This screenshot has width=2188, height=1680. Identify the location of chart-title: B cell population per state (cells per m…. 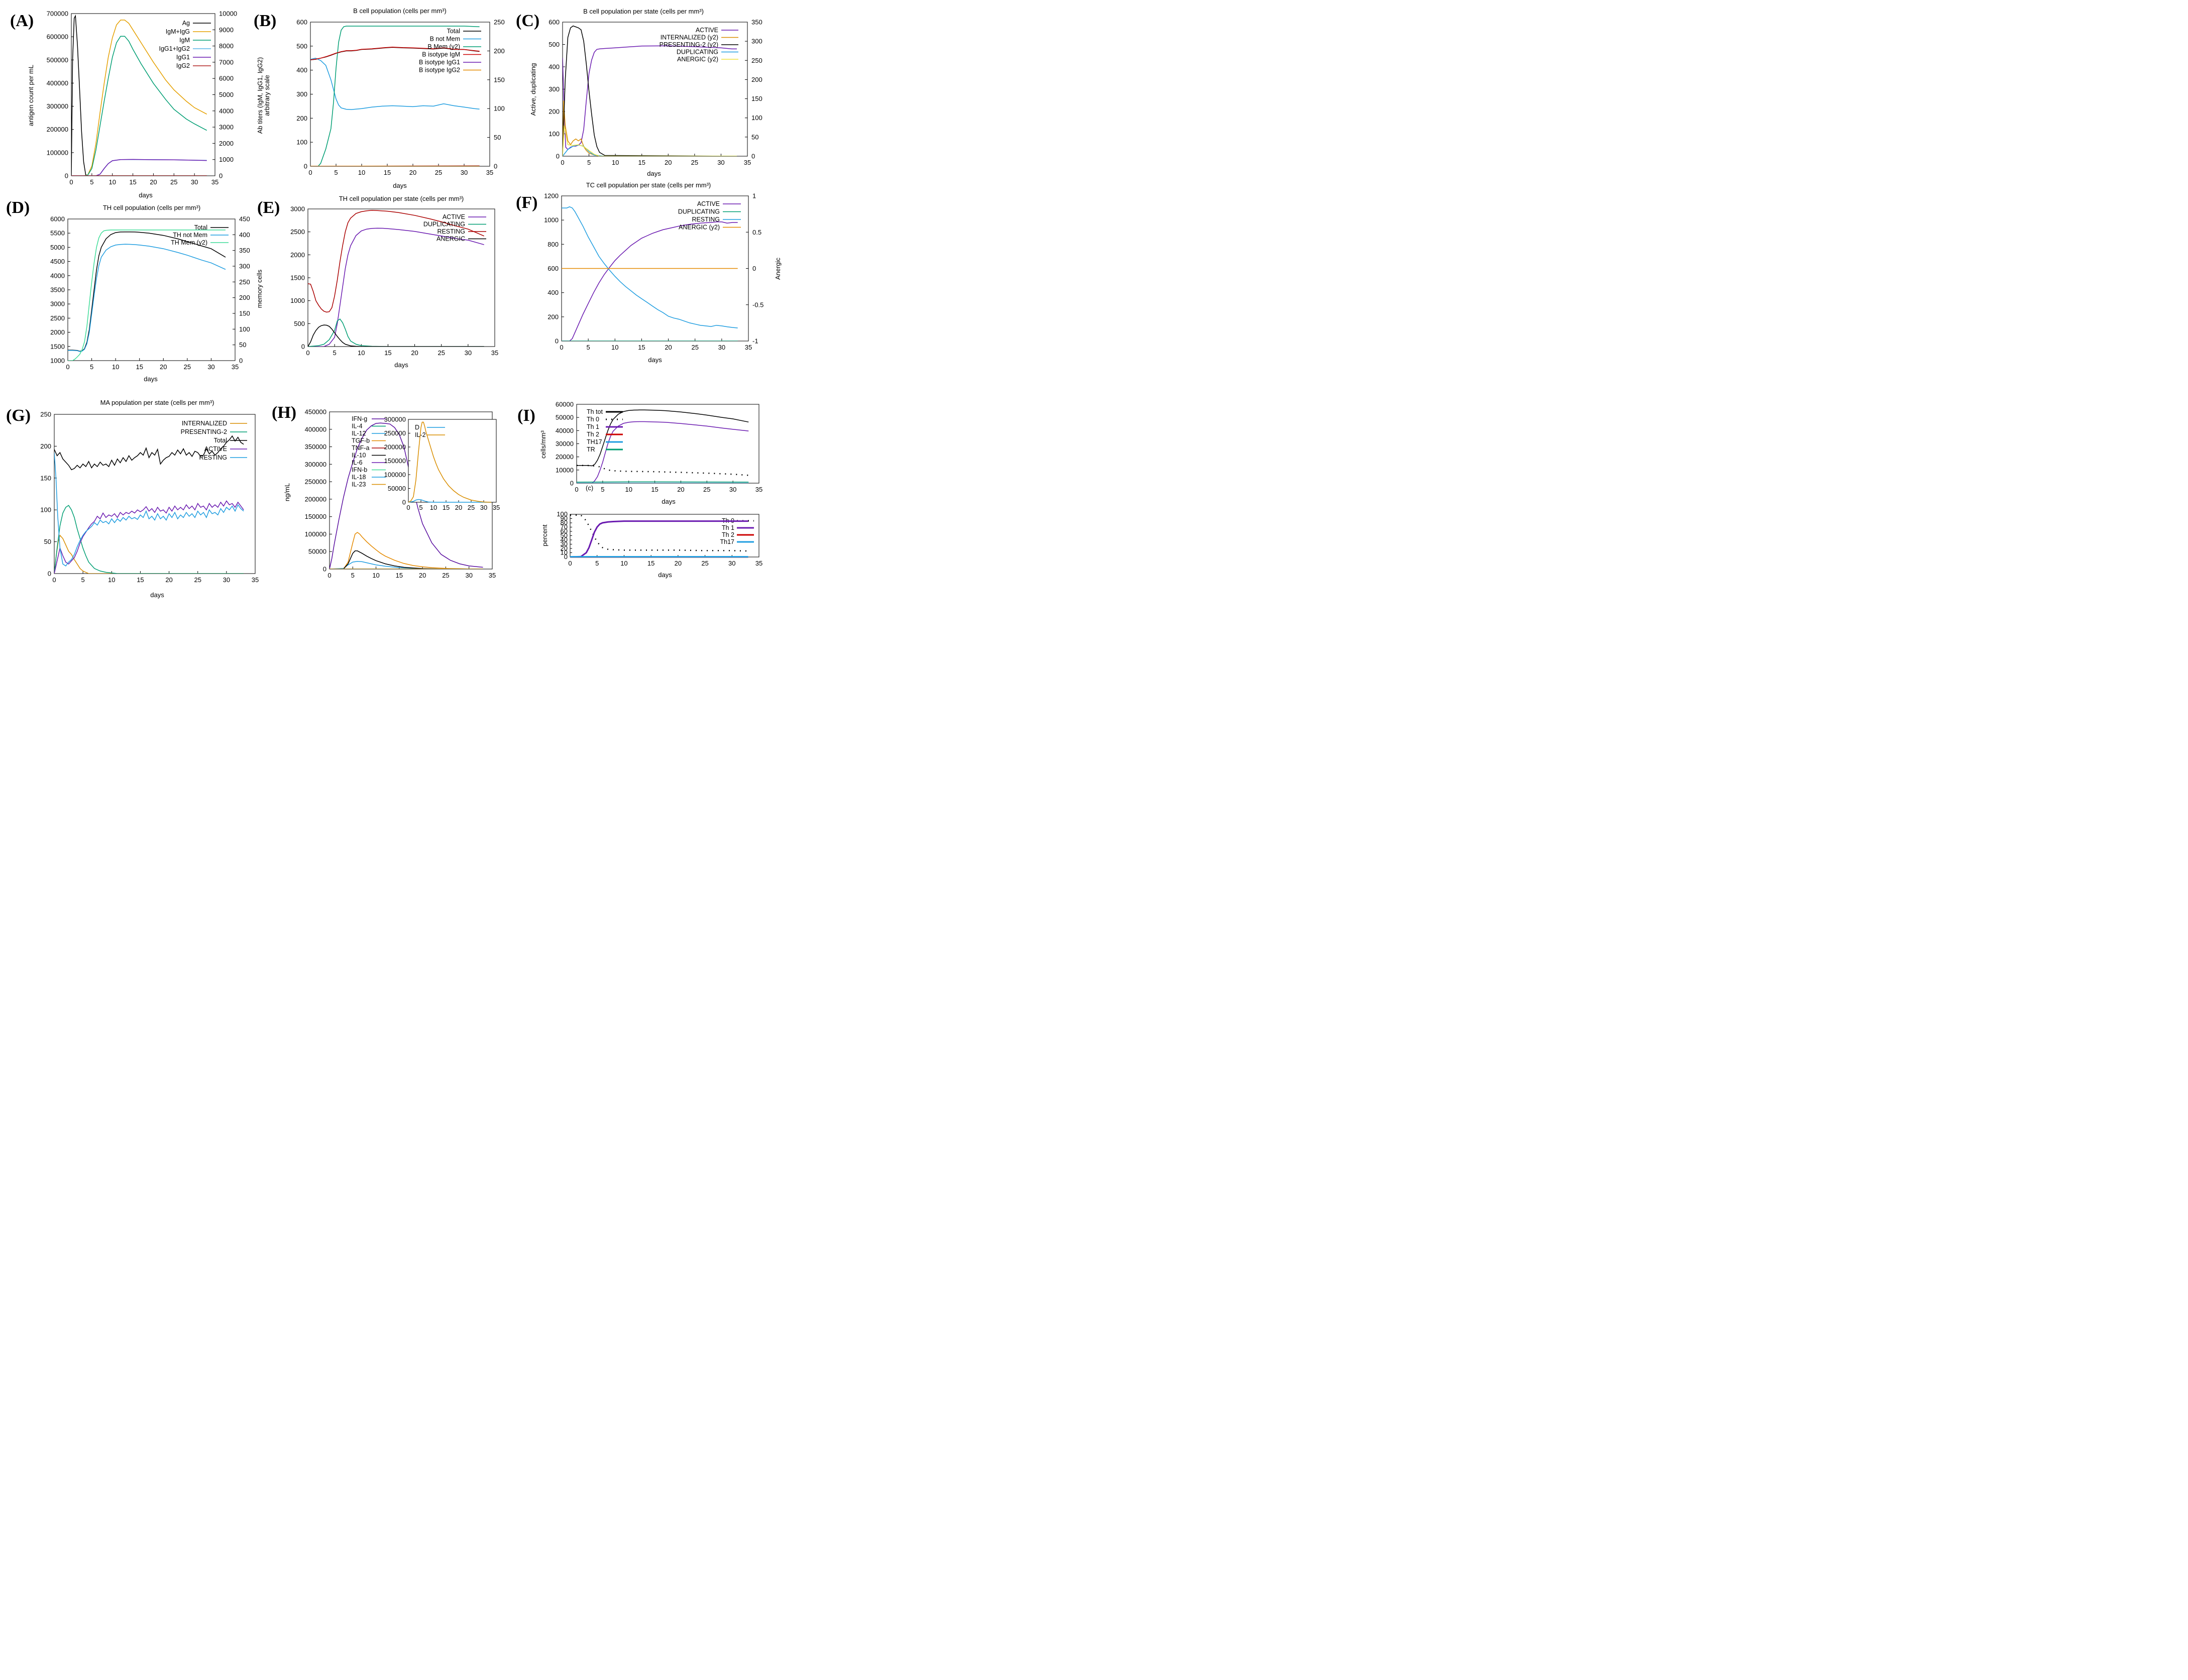
(644, 12).